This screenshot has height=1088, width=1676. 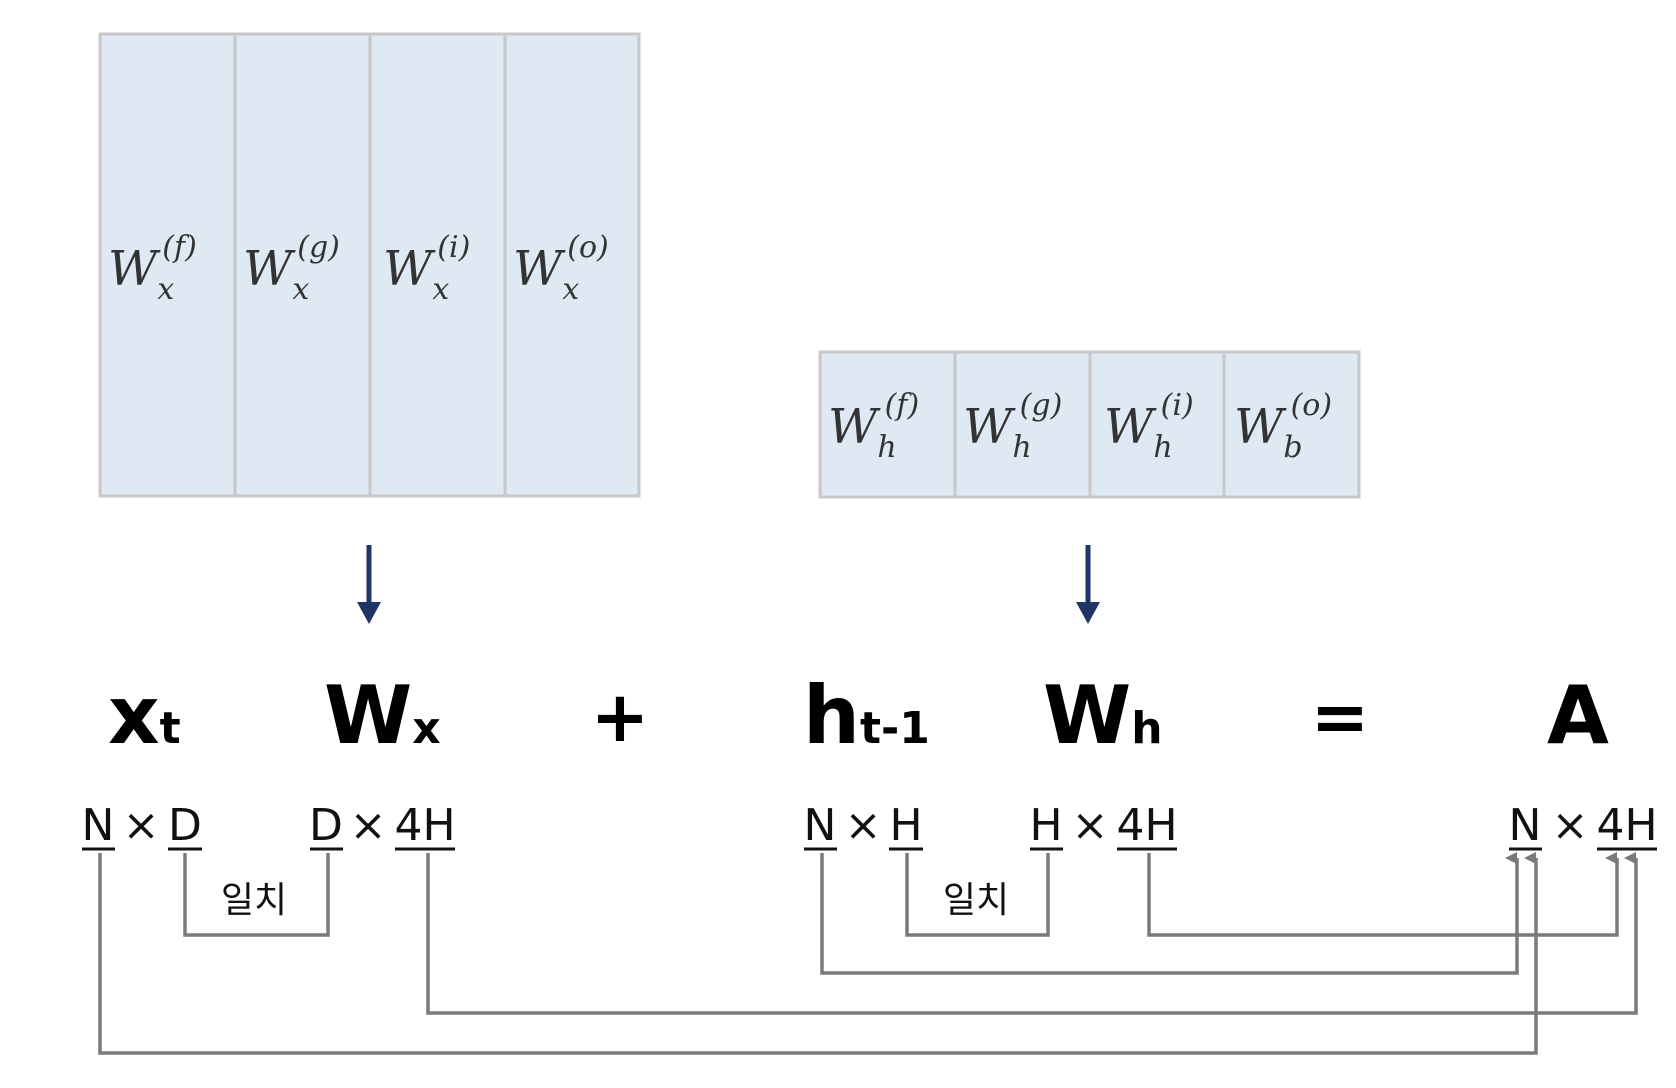 I want to click on match-bracket-h: 일치, so click(x=977, y=895).